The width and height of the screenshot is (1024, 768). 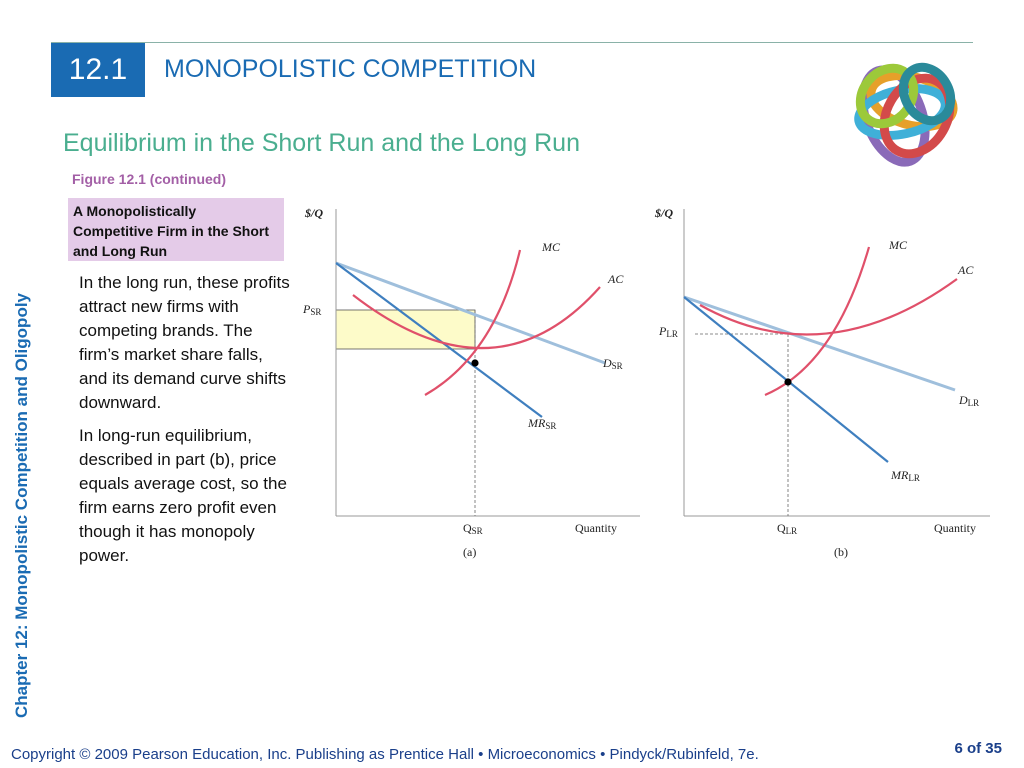 I want to click on ac-curve-b, so click(x=828, y=307).